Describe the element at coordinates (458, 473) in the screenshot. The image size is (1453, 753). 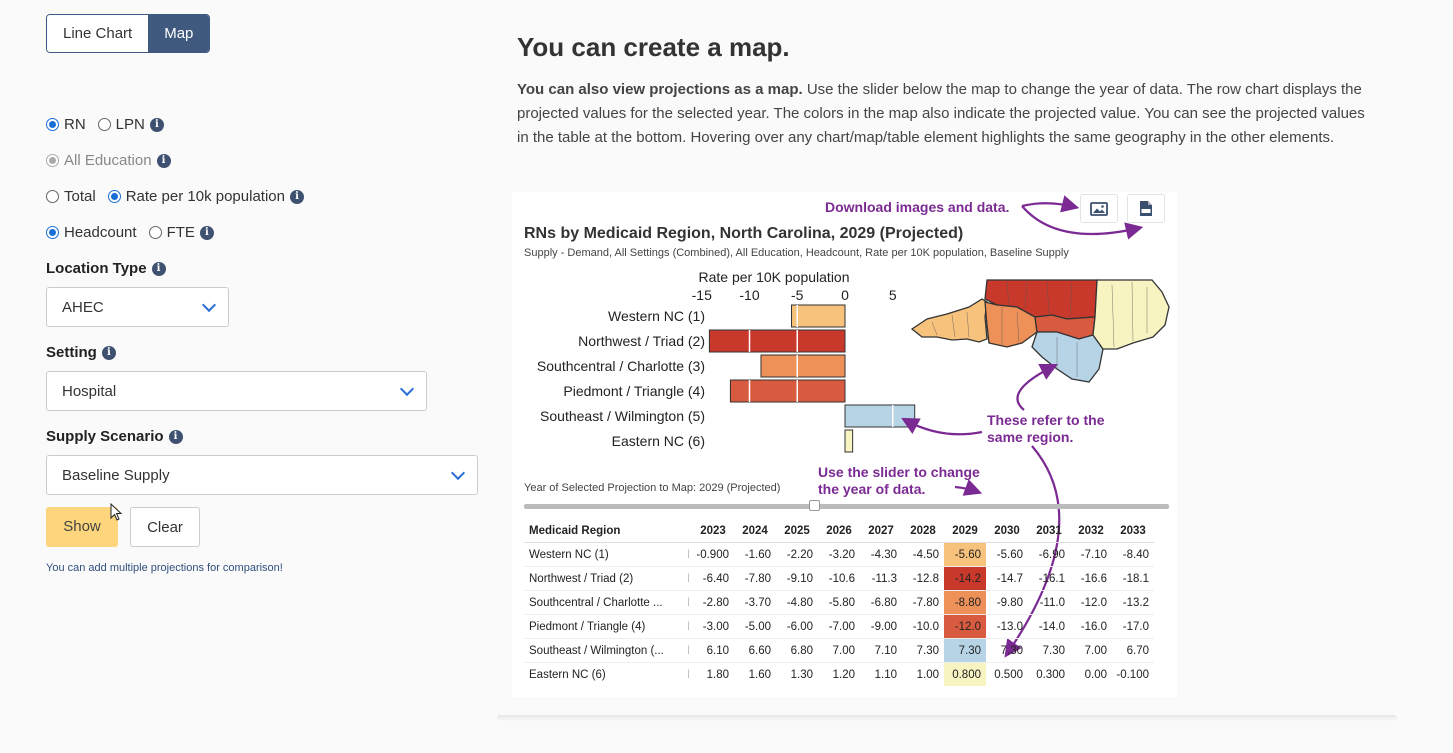
I see `chevron-down-icon` at that location.